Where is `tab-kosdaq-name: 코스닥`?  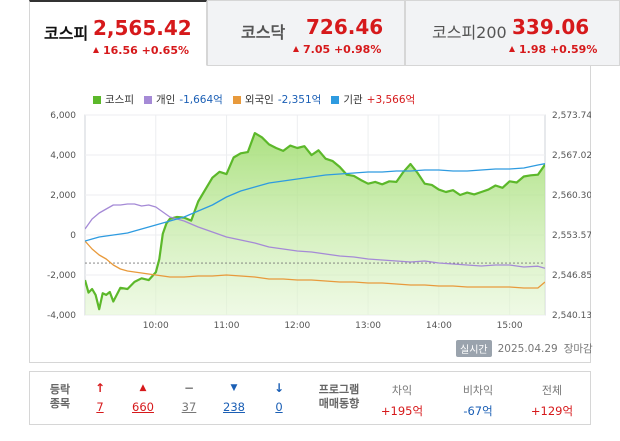 tab-kosdaq-name: 코스닥 is located at coordinates (263, 32).